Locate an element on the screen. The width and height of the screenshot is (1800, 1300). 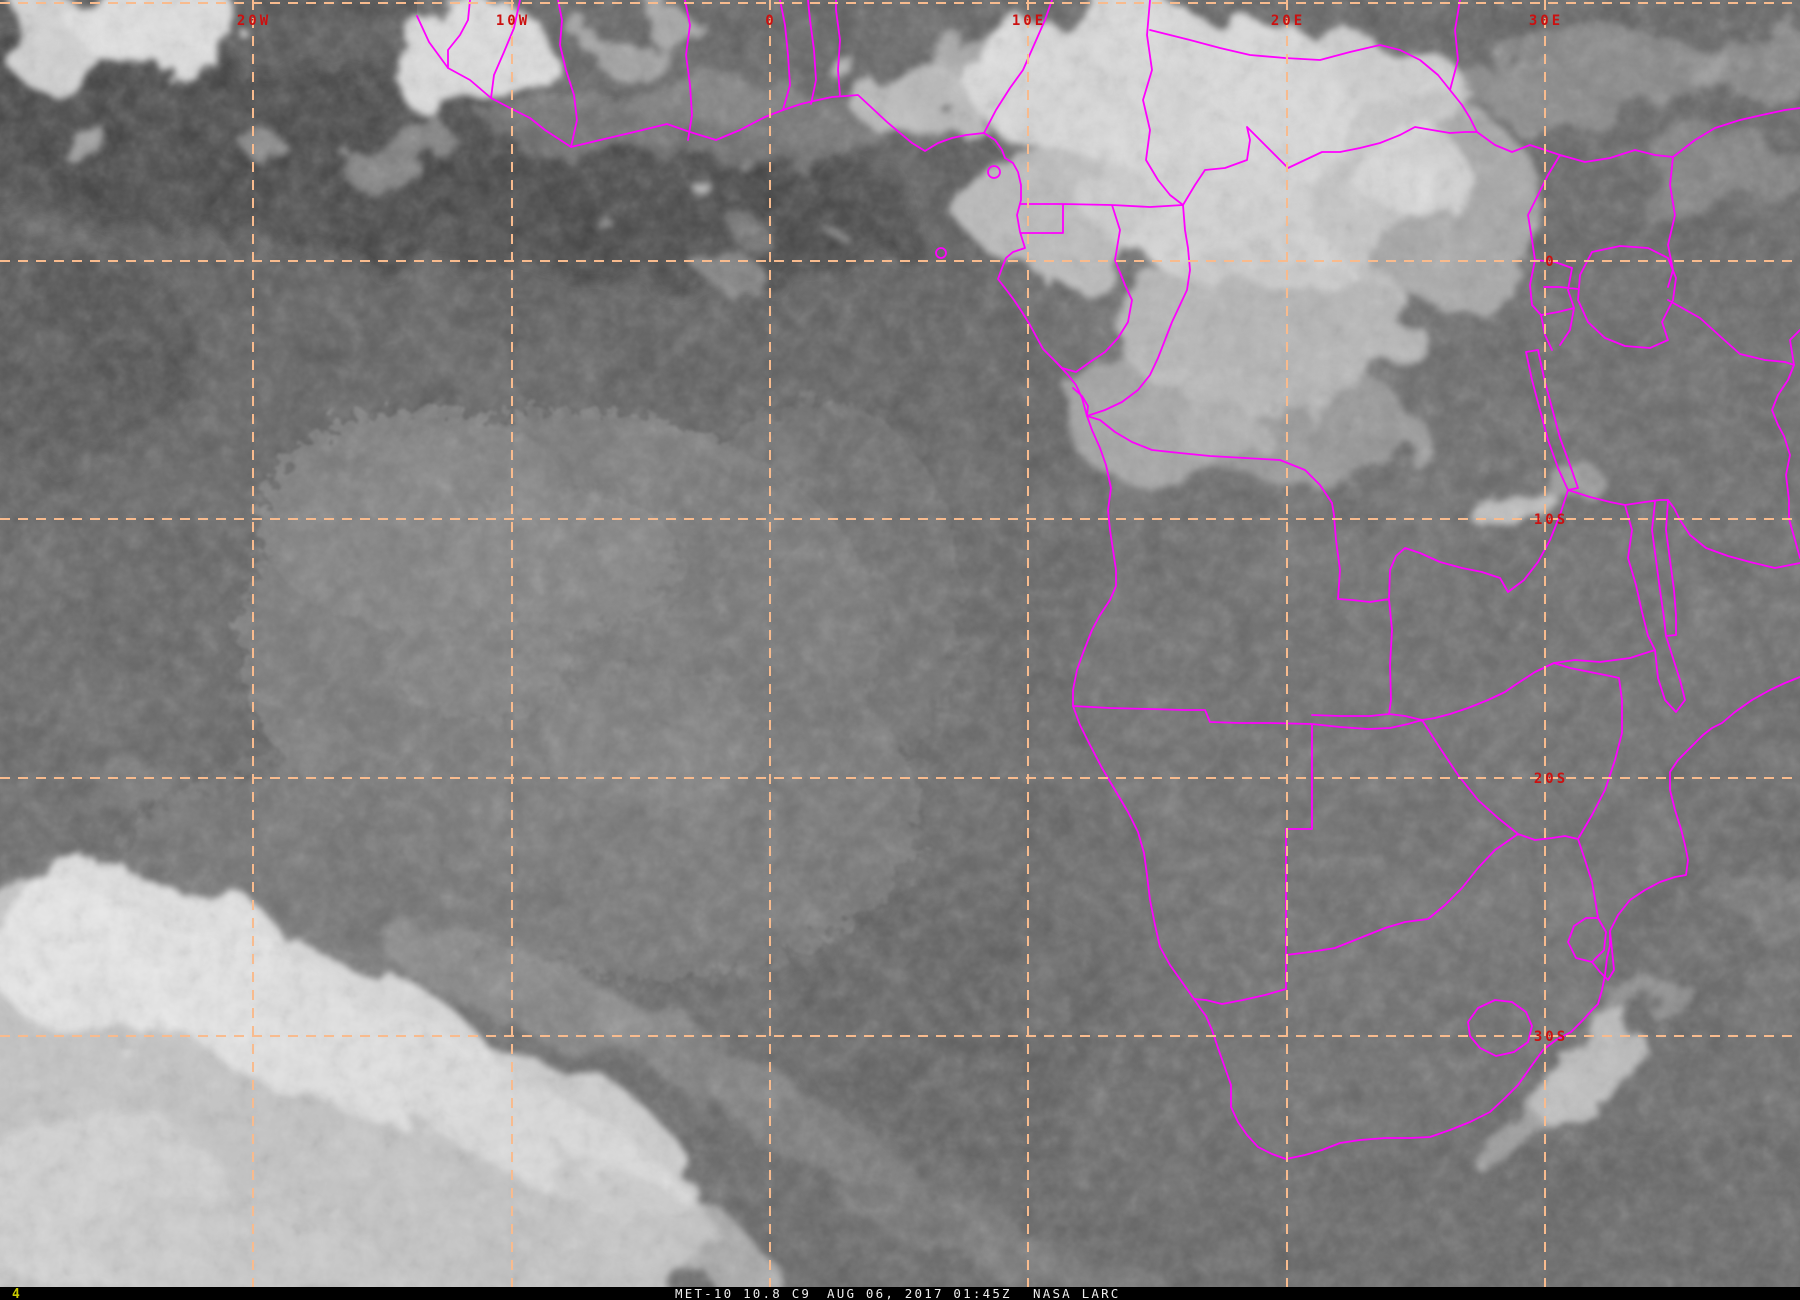
west-africa-borders is located at coordinates (750, 74).